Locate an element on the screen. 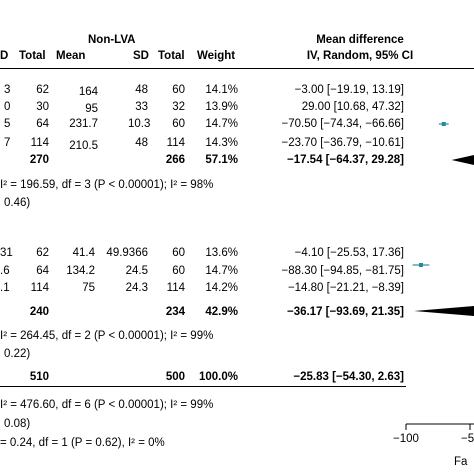  subtotal-weight: 42.9% is located at coordinates (221, 312).